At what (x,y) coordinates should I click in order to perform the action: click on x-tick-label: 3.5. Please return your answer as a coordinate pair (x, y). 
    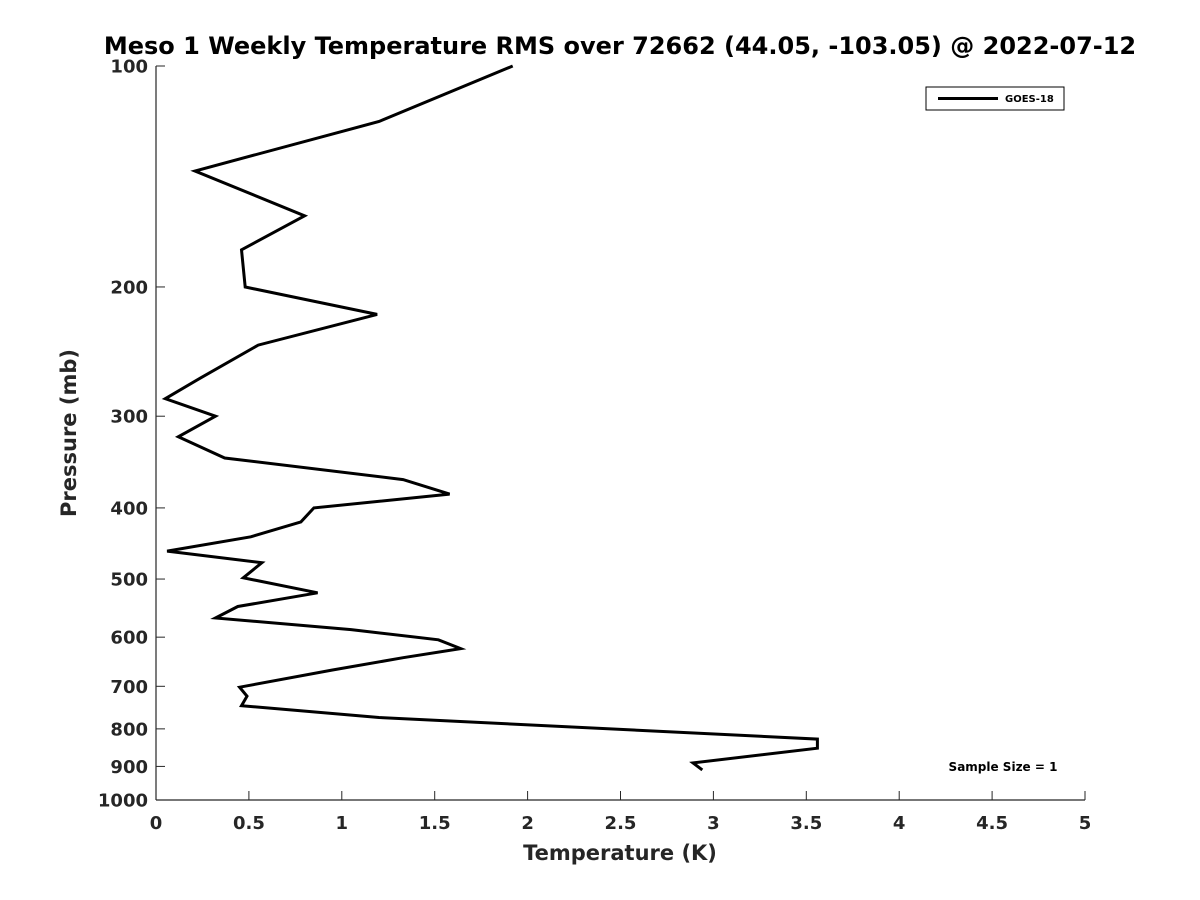
    Looking at the image, I should click on (806, 823).